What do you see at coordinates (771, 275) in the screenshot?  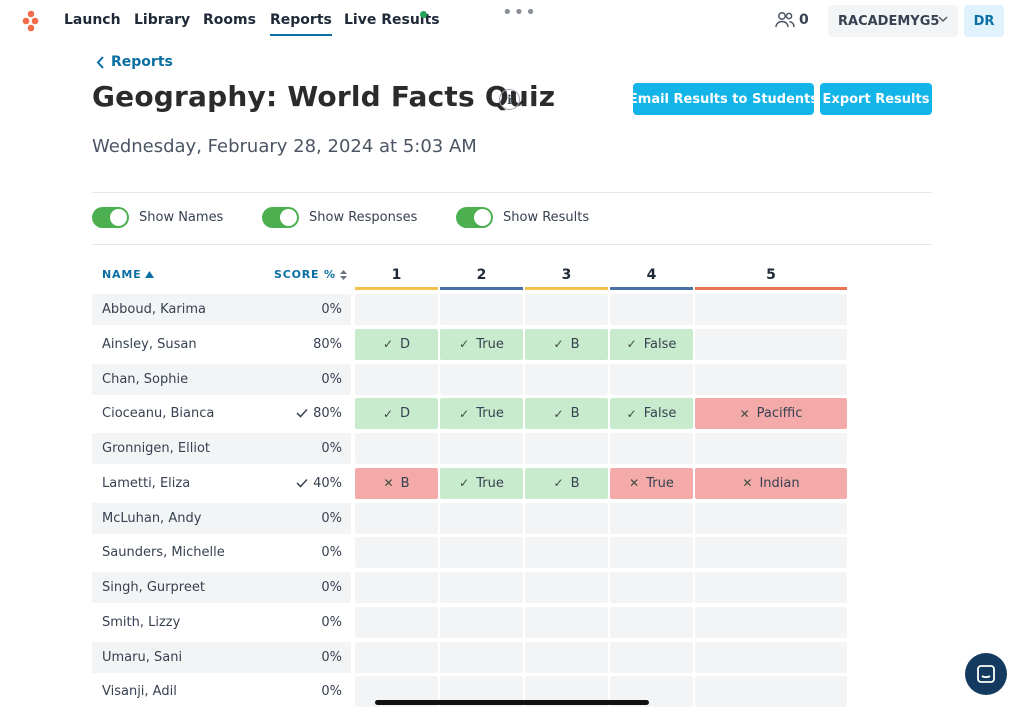 I see `question-header-5: 5` at bounding box center [771, 275].